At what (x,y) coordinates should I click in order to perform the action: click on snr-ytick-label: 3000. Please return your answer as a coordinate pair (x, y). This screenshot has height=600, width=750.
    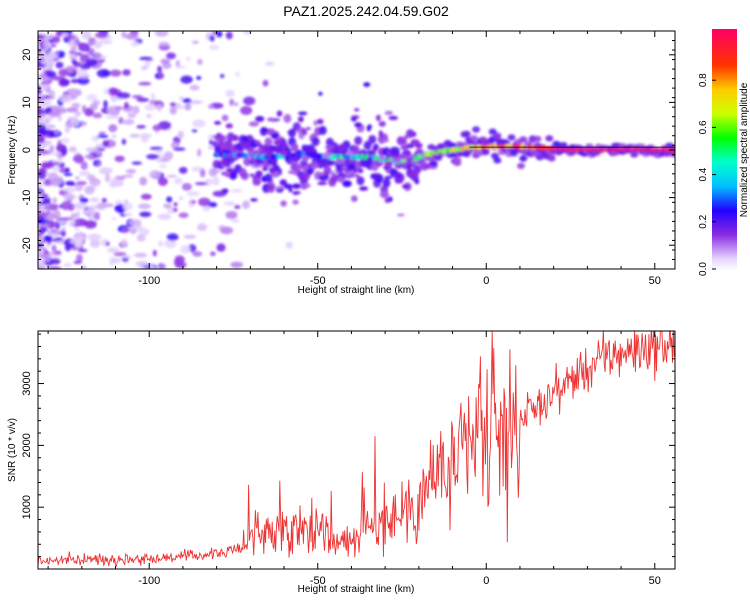
    Looking at the image, I should click on (27, 383).